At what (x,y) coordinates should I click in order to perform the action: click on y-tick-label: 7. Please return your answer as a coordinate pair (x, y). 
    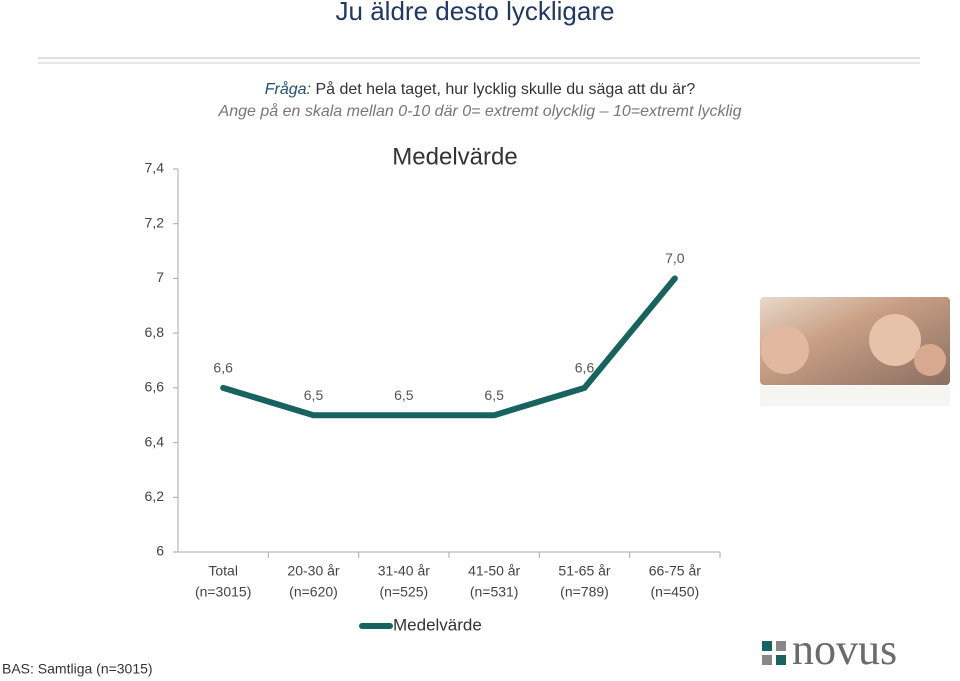
    Looking at the image, I should click on (160, 277).